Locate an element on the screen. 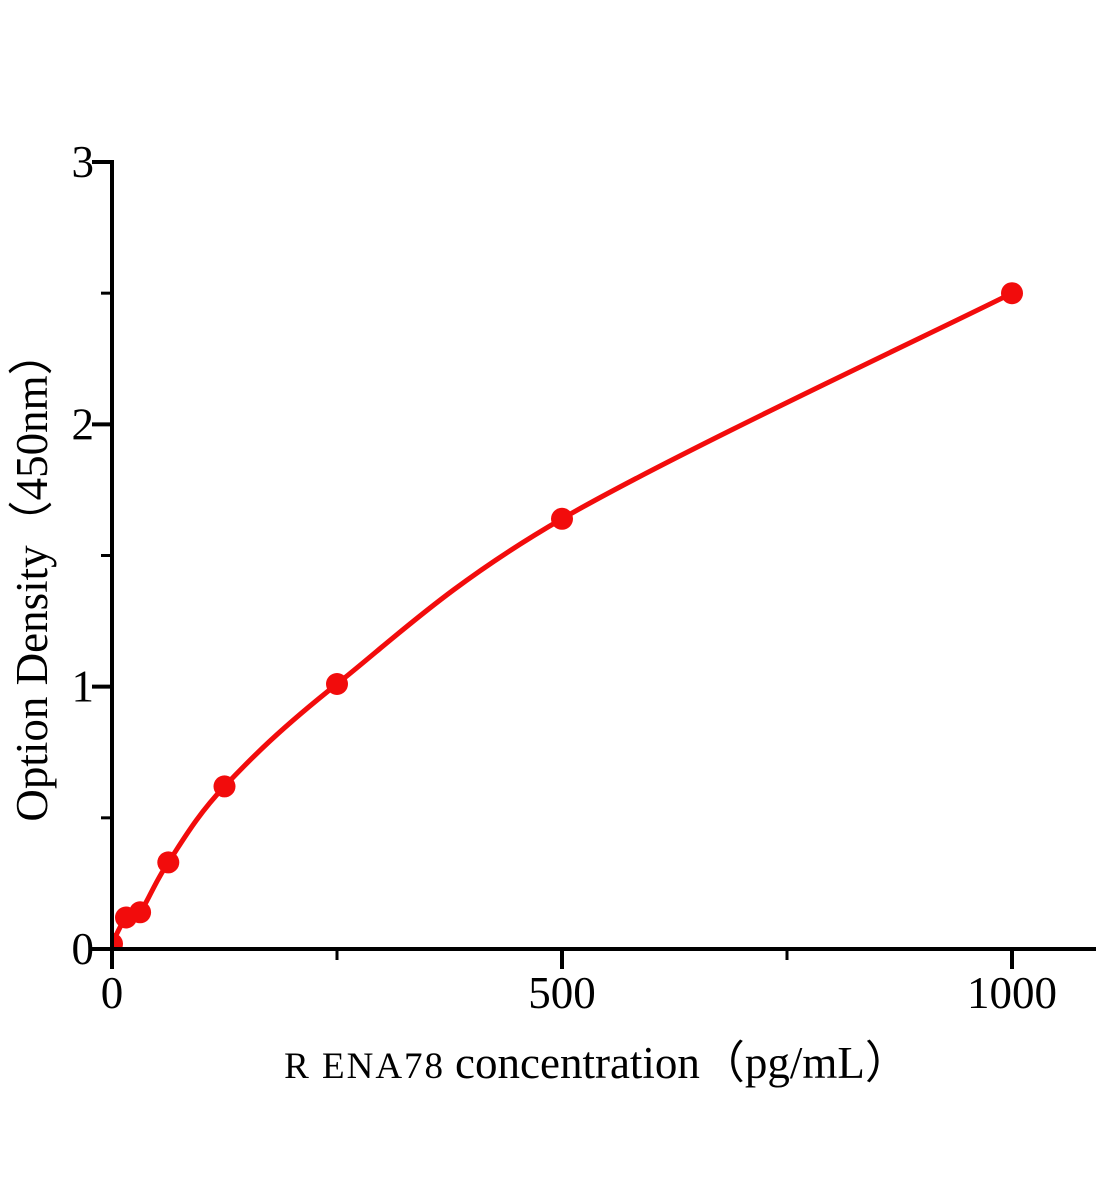 This screenshot has height=1200, width=1104. x-axis-title-prefix: R ENA78 is located at coordinates (365, 1066).